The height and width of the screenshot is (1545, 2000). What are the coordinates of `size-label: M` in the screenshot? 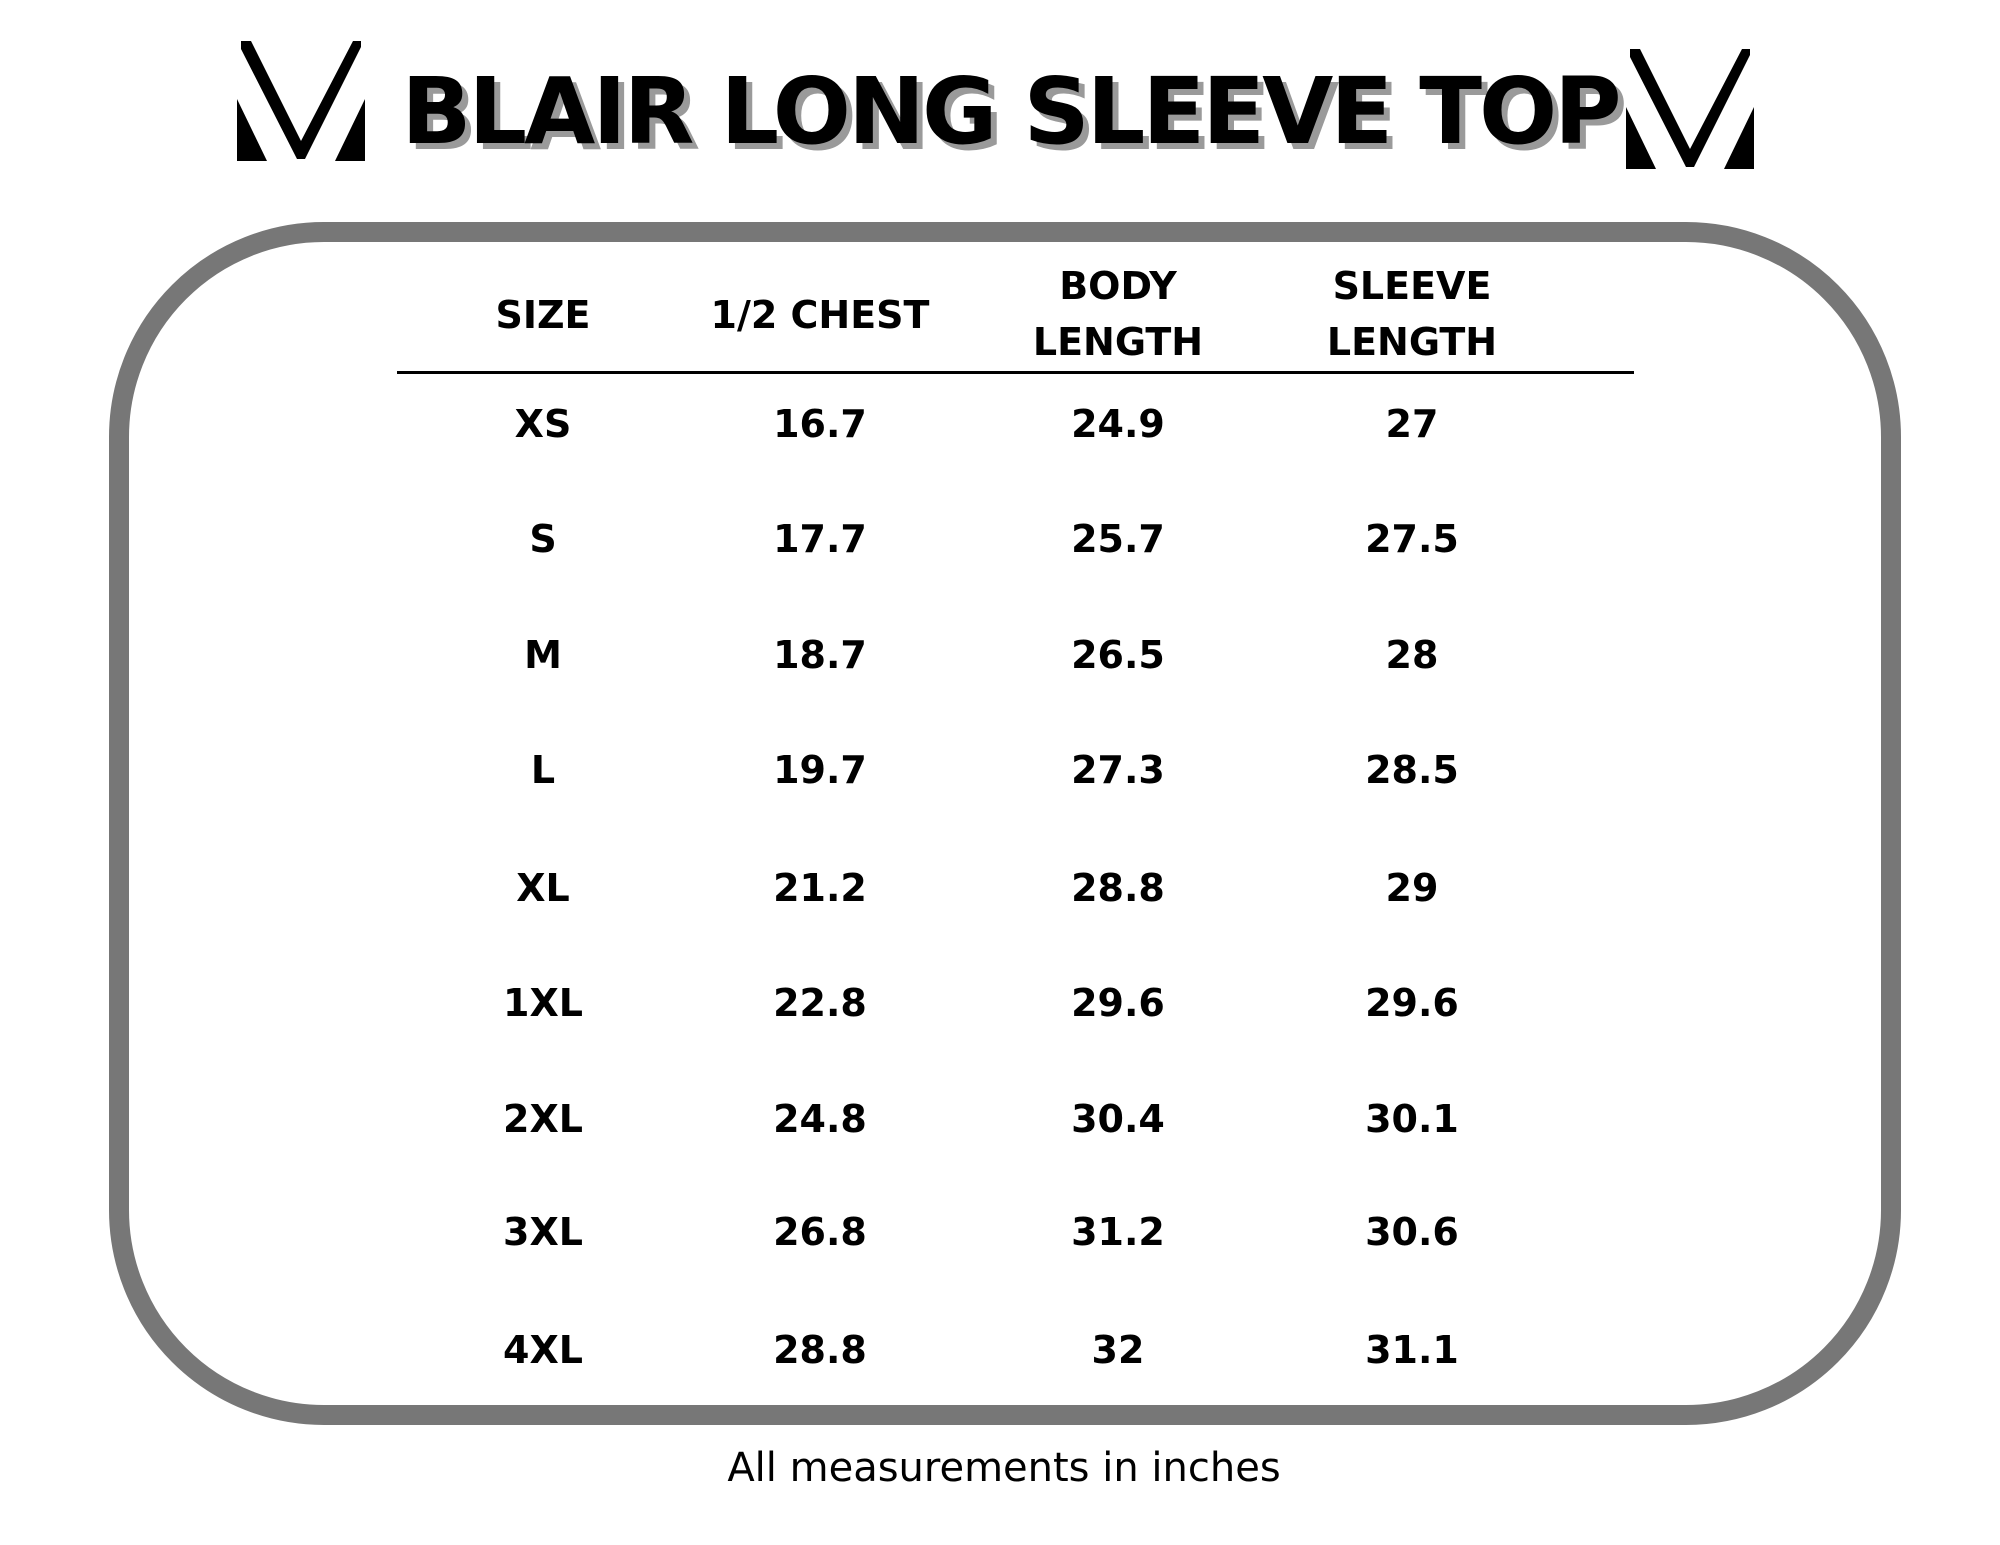 It's located at (543, 655).